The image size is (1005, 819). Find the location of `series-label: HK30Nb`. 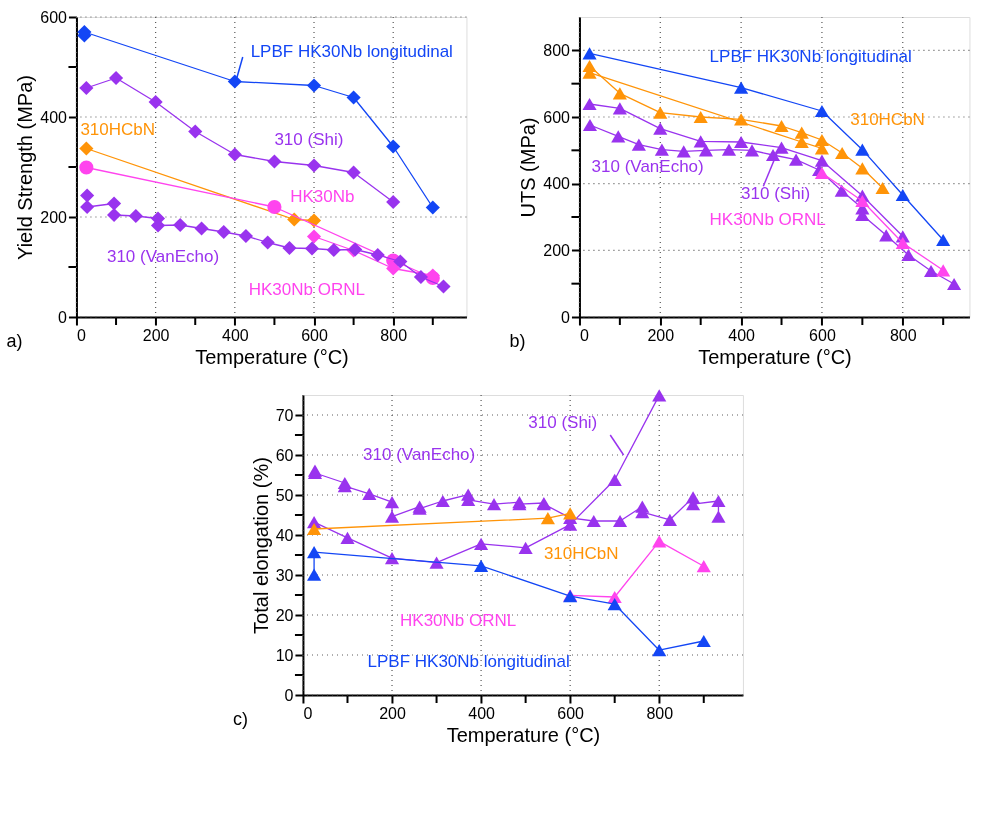

series-label: HK30Nb is located at coordinates (322, 196).